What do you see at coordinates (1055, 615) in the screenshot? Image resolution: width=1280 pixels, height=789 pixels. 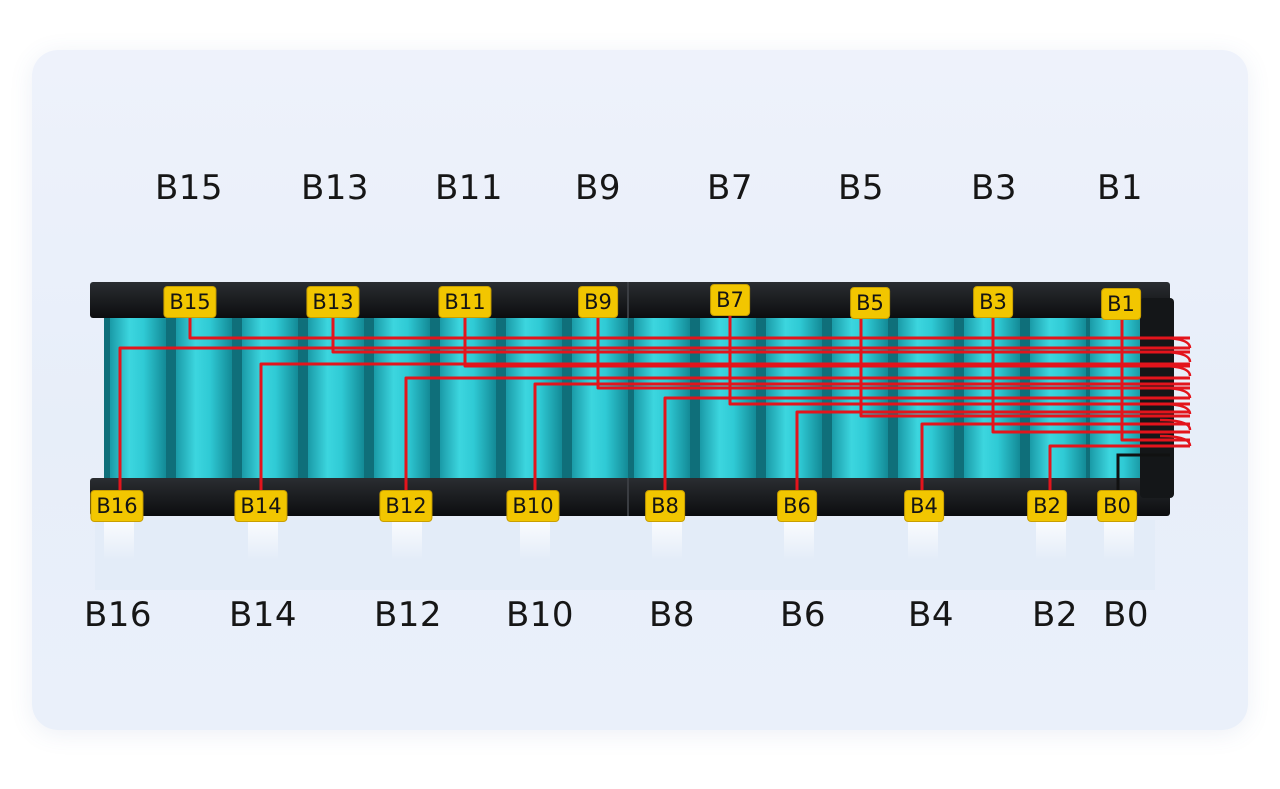 I see `bottom-label-b2: B2` at bounding box center [1055, 615].